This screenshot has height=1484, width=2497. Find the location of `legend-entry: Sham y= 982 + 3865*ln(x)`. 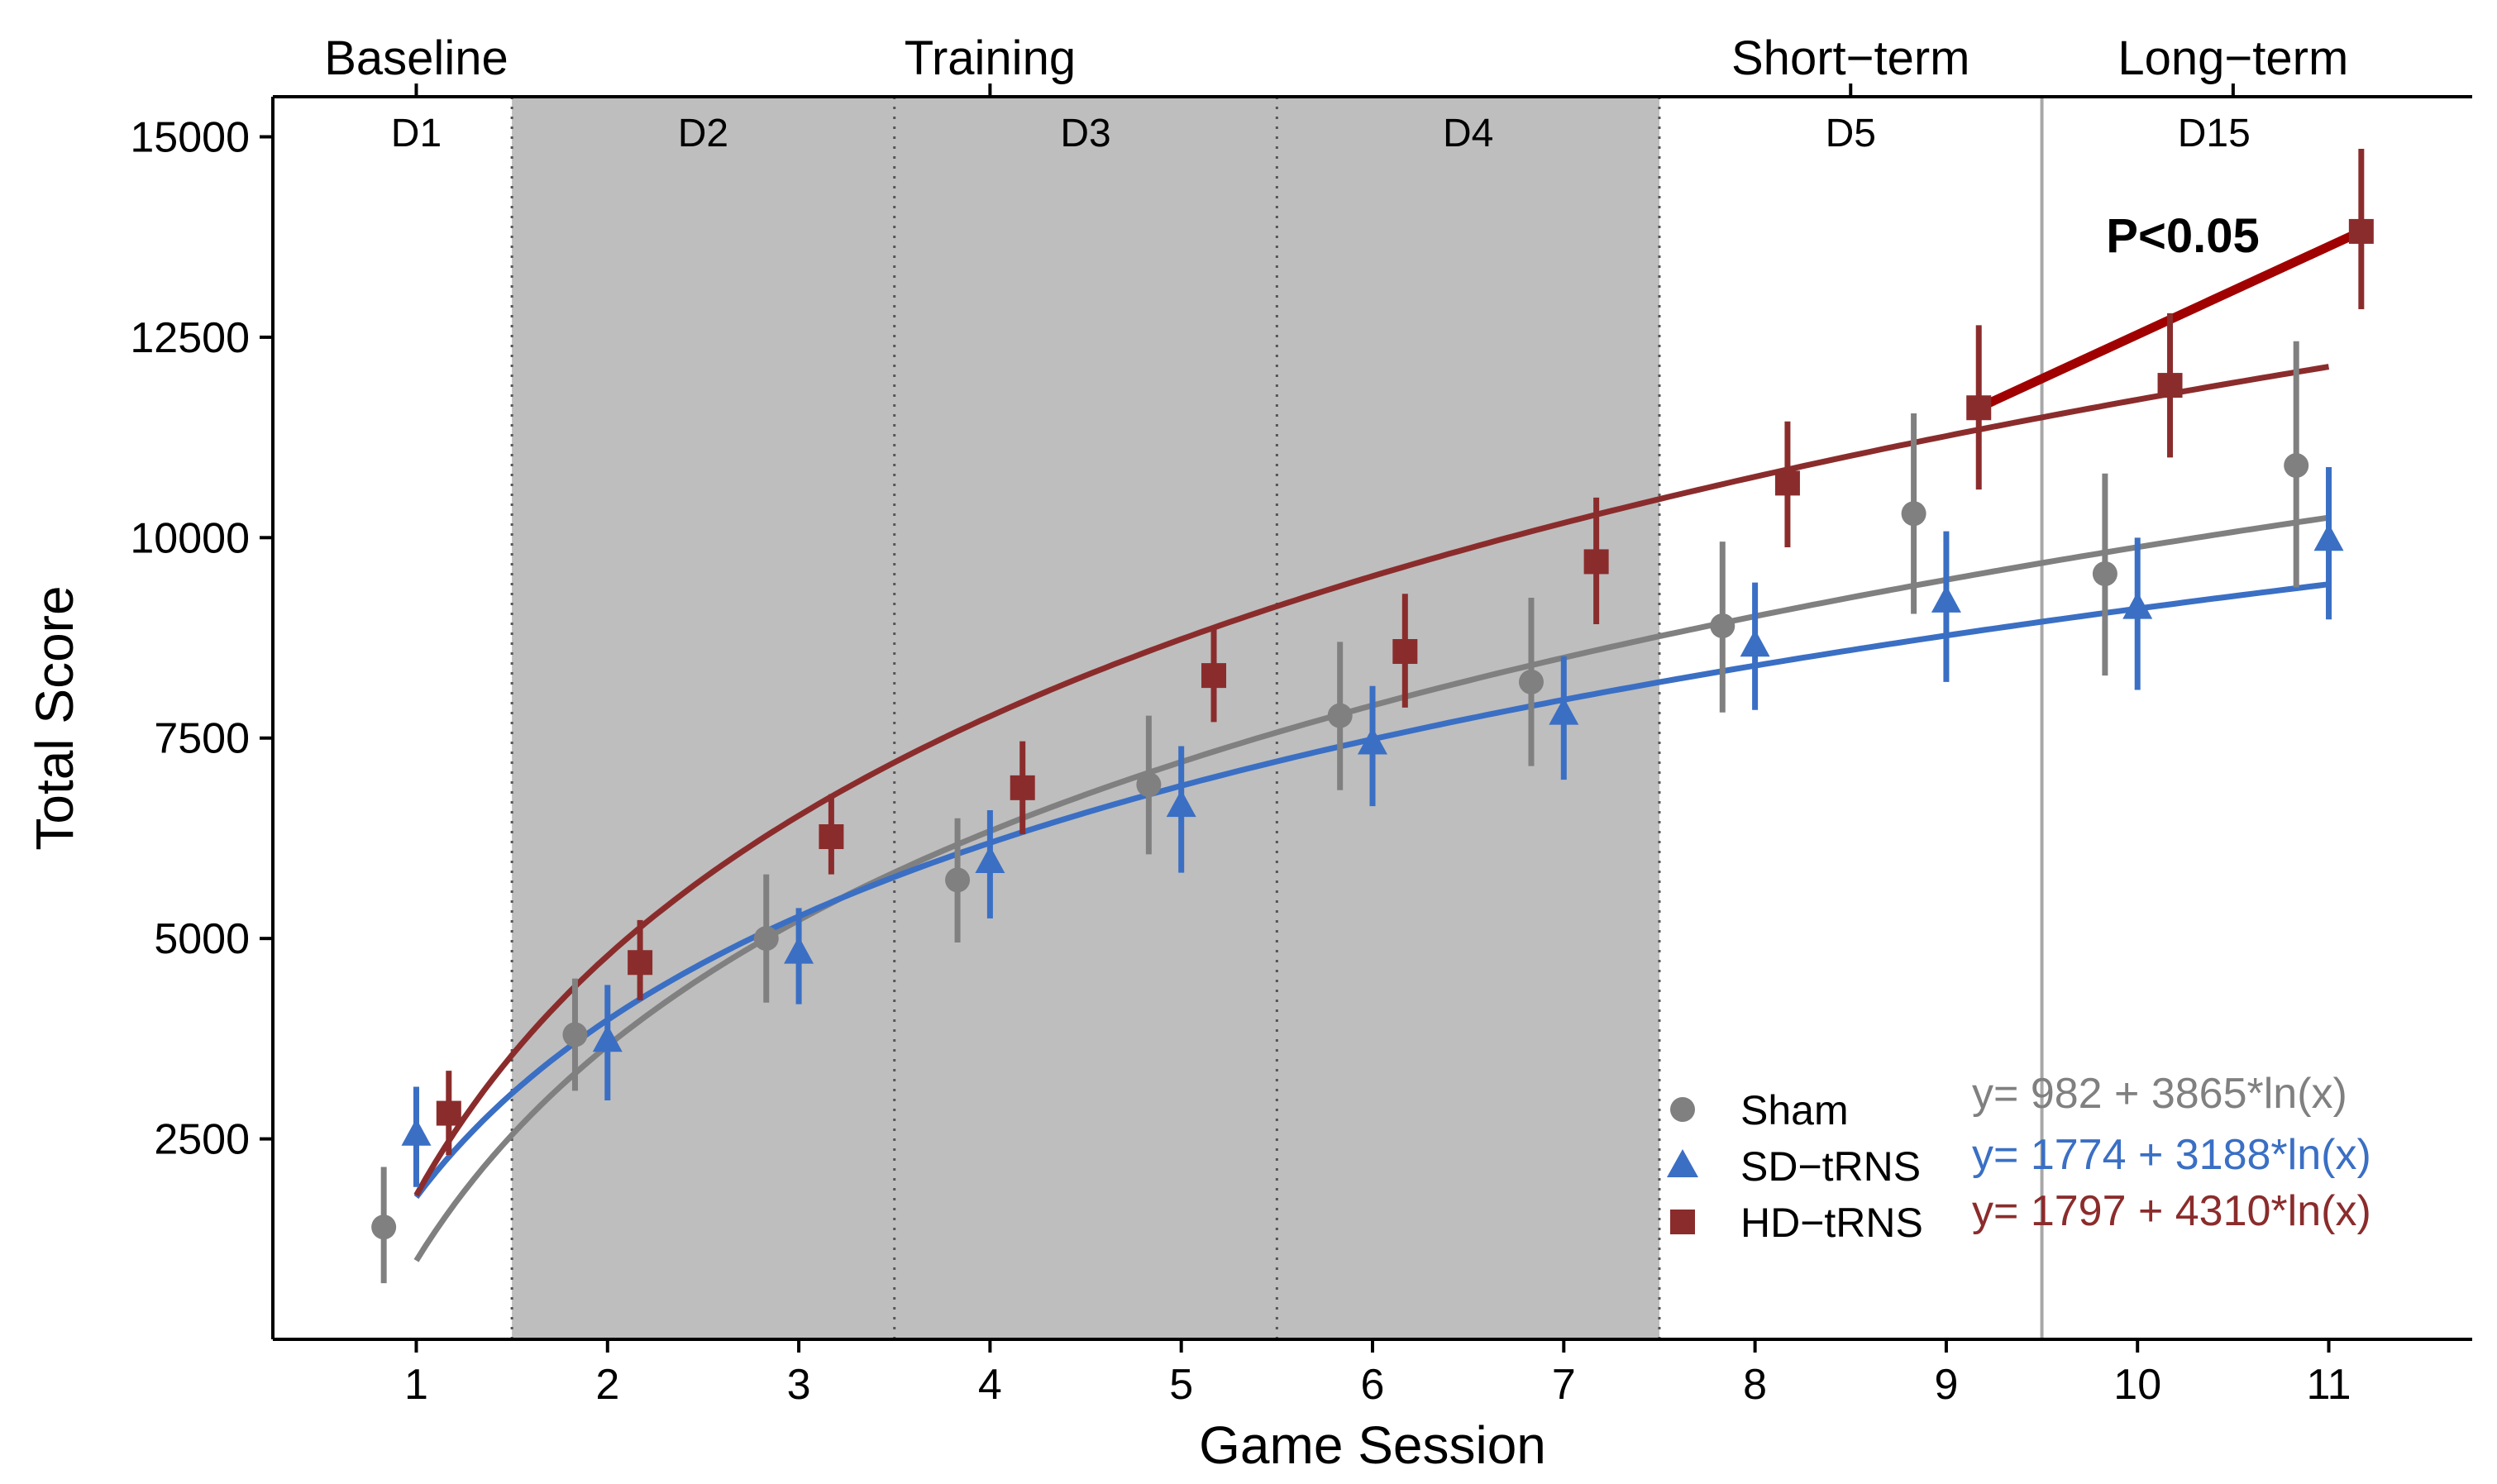

legend-entry: Sham y= 982 + 3865*ln(x) is located at coordinates (2008, 1102).